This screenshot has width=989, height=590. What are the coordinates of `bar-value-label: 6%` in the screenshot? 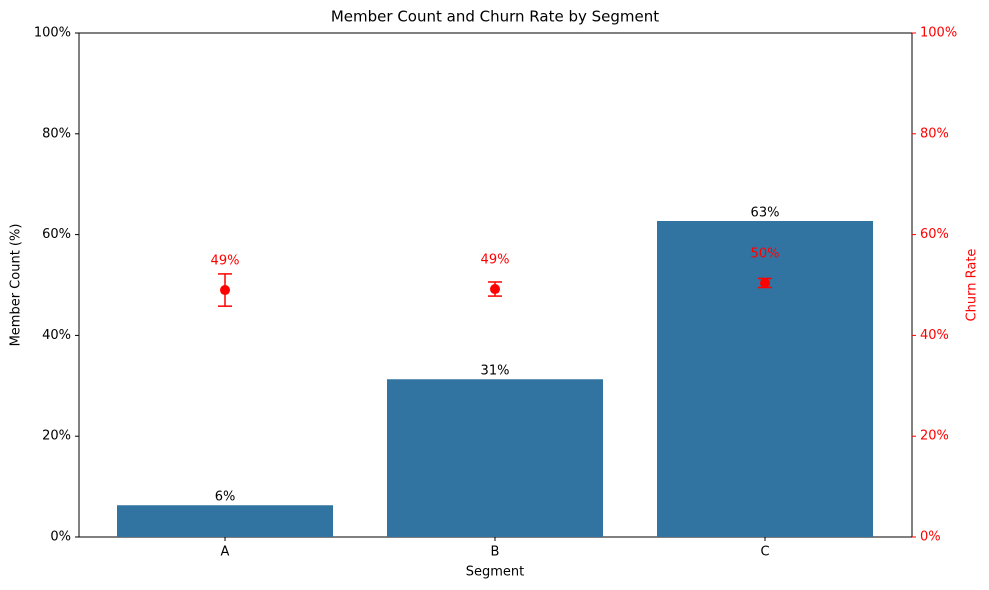 It's located at (225, 497).